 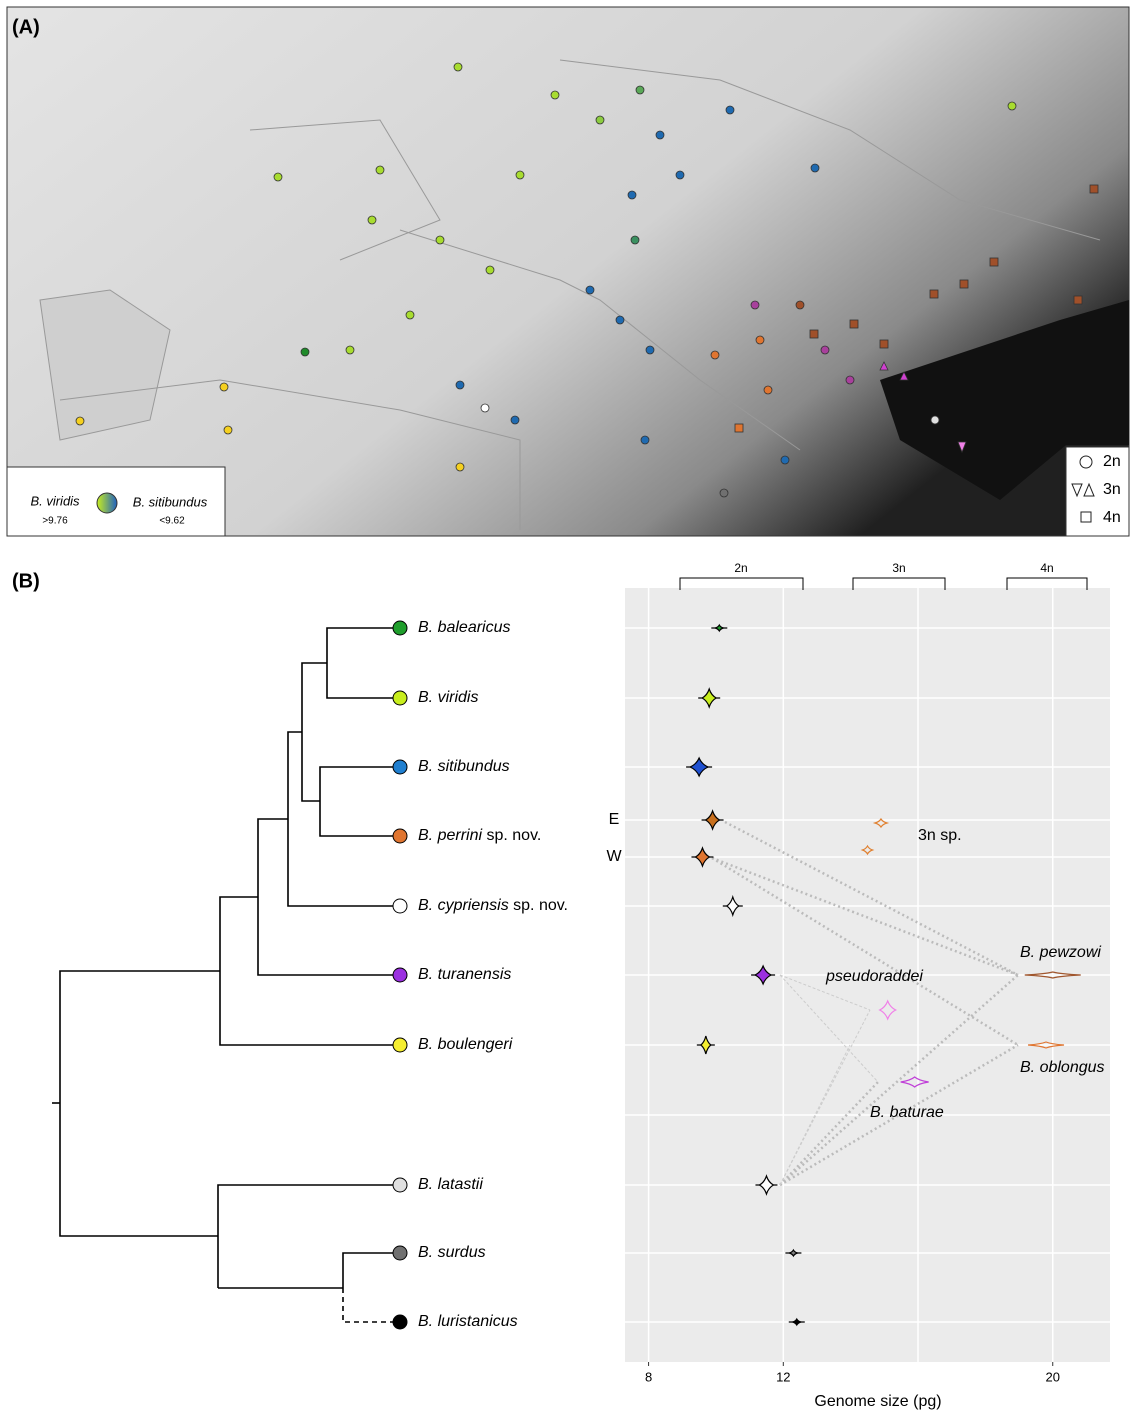 I want to click on tip-label: B. latastii, so click(x=450, y=1184).